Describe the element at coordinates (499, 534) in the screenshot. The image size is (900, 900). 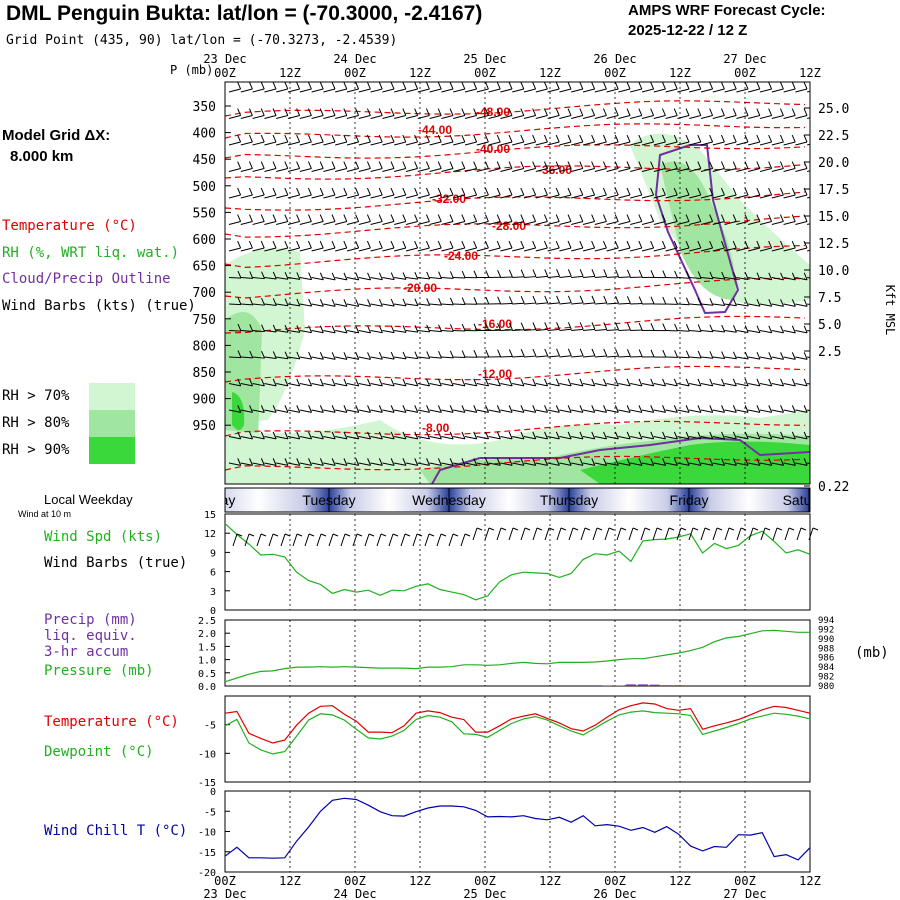
I see `surface-wind-barb` at that location.